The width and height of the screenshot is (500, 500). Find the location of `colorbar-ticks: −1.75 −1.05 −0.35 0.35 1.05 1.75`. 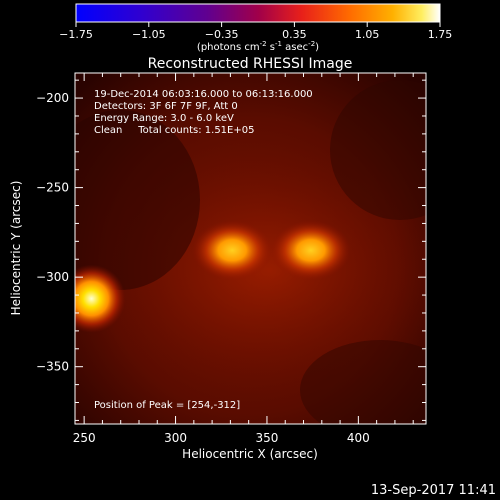

colorbar-ticks: −1.75 −1.05 −0.35 0.35 1.05 1.75 is located at coordinates (255, 31).